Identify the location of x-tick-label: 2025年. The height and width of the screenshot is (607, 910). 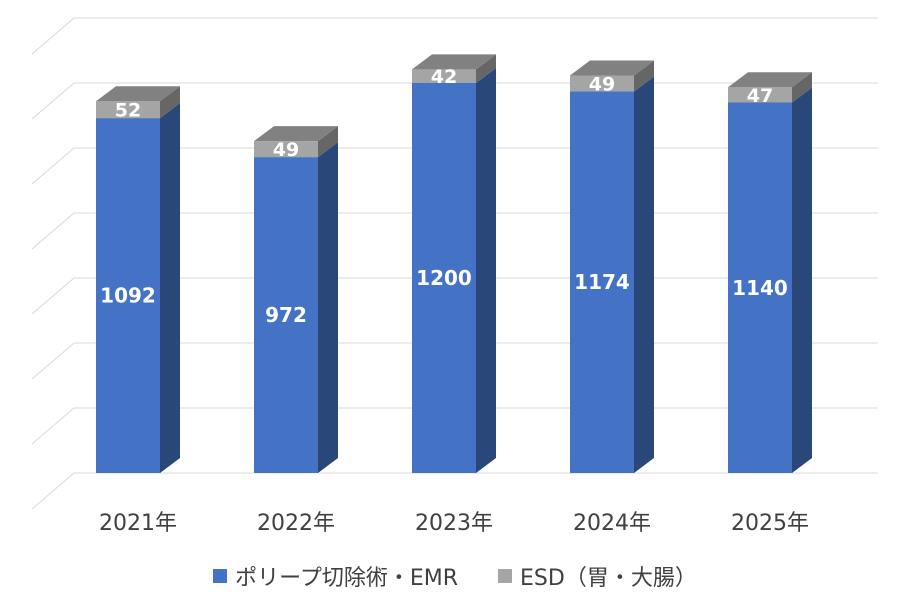
(770, 523).